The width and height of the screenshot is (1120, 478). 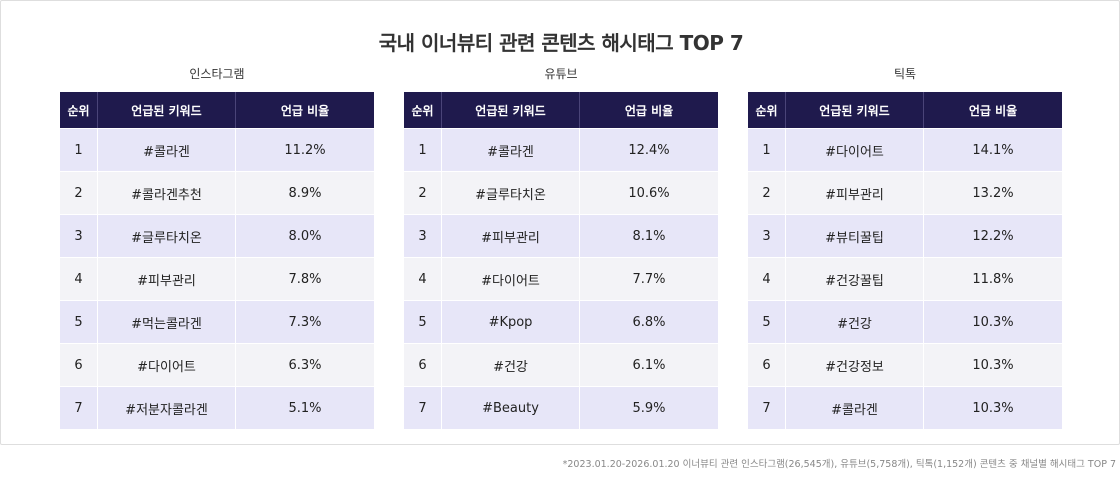 What do you see at coordinates (649, 322) in the screenshot?
I see `ratio-cell: 6.8%` at bounding box center [649, 322].